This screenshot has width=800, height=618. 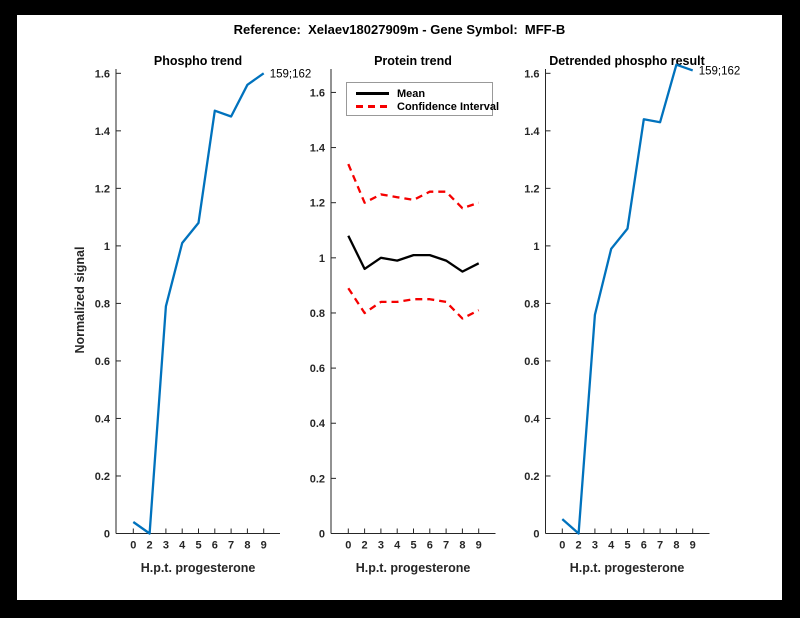 I want to click on legend-label-confidence-interval: Confidence Interval, so click(x=448, y=106).